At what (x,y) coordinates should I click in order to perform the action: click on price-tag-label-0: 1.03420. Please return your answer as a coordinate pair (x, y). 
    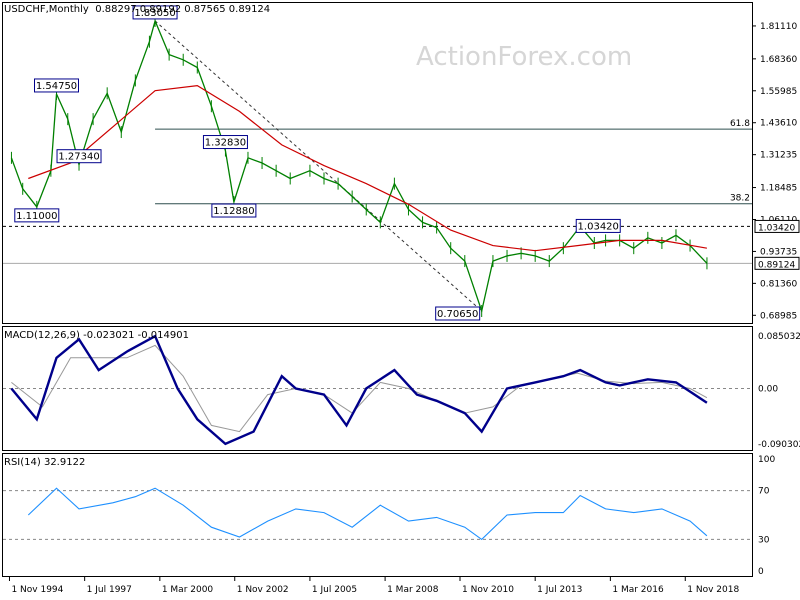
    Looking at the image, I should click on (776, 228).